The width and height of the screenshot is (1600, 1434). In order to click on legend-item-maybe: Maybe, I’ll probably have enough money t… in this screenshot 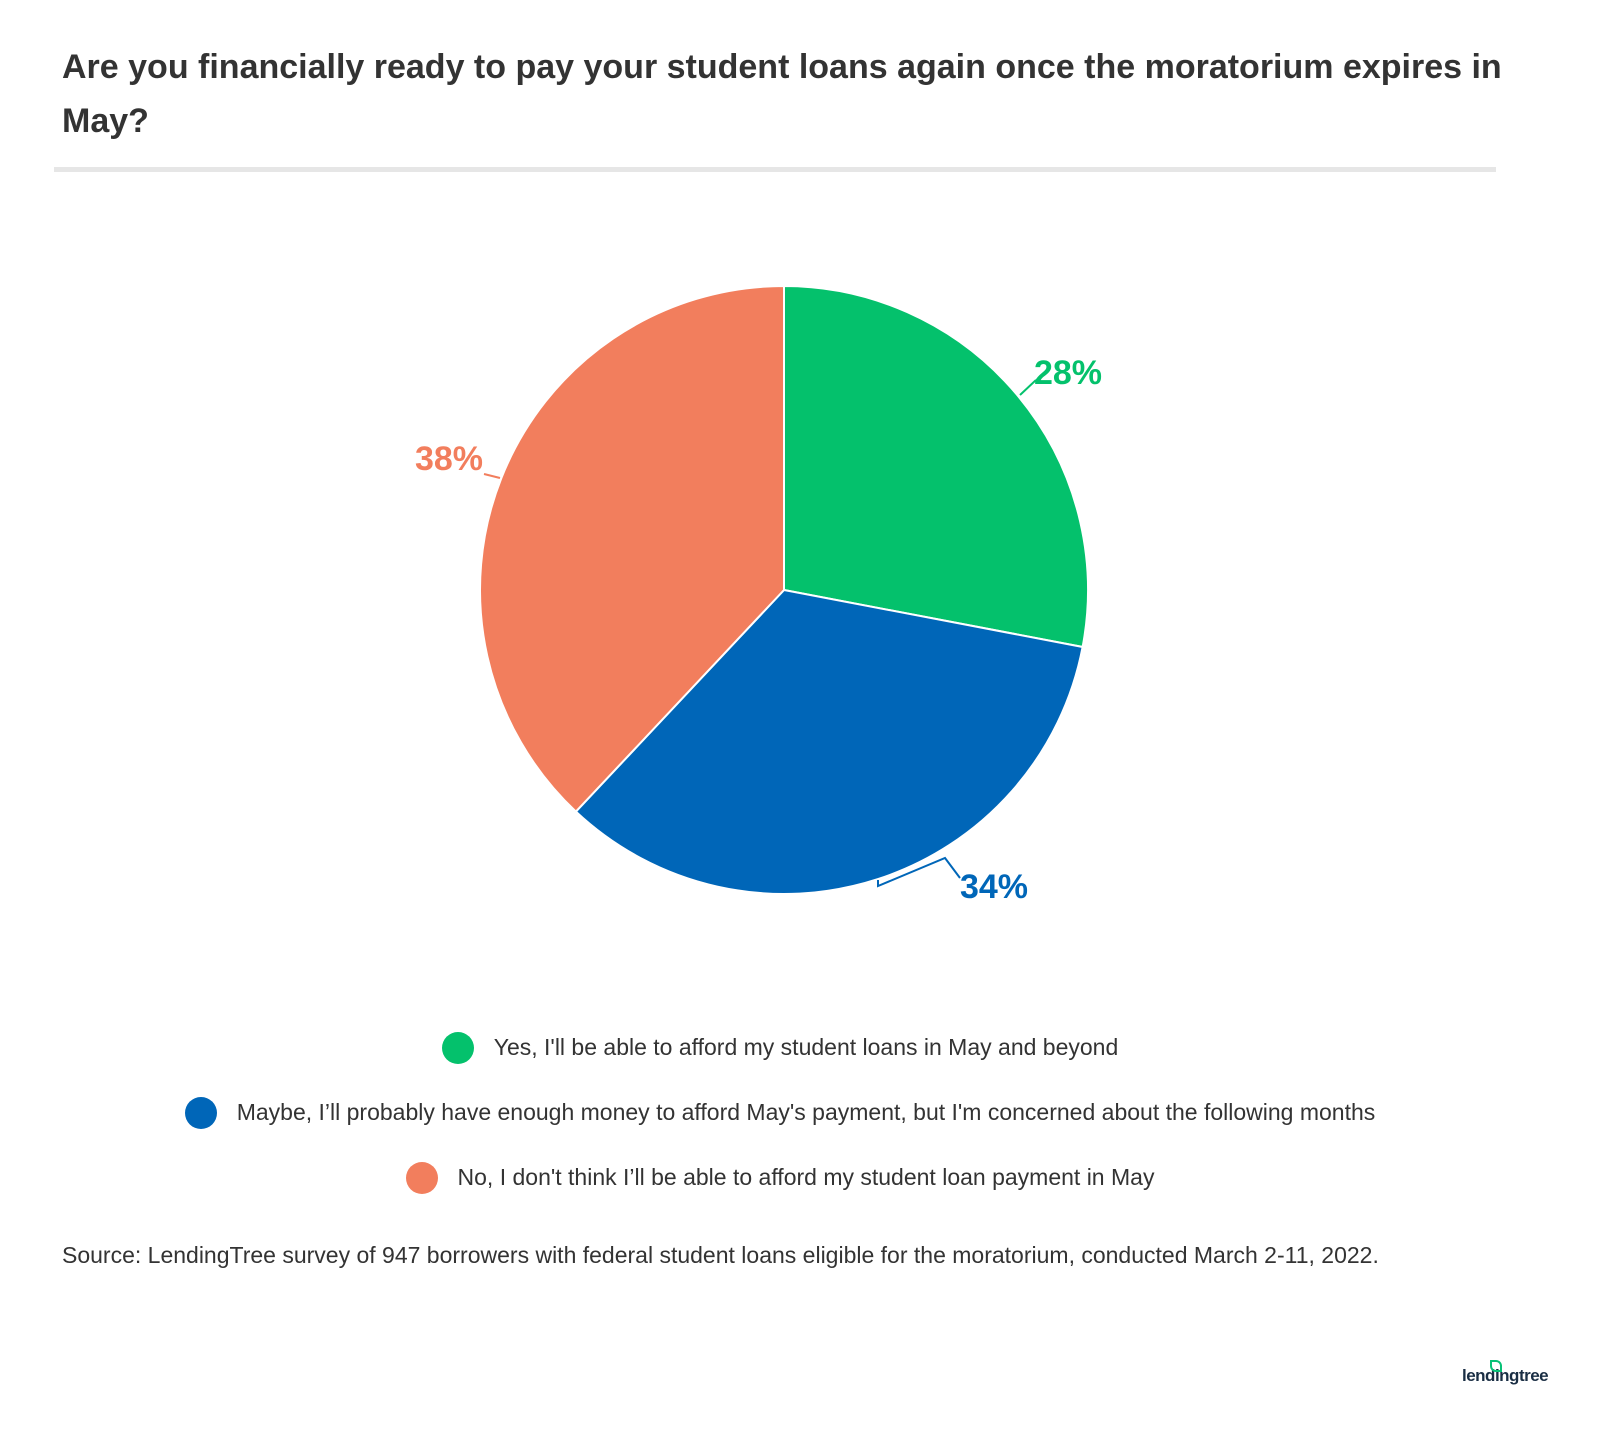, I will do `click(780, 1112)`.